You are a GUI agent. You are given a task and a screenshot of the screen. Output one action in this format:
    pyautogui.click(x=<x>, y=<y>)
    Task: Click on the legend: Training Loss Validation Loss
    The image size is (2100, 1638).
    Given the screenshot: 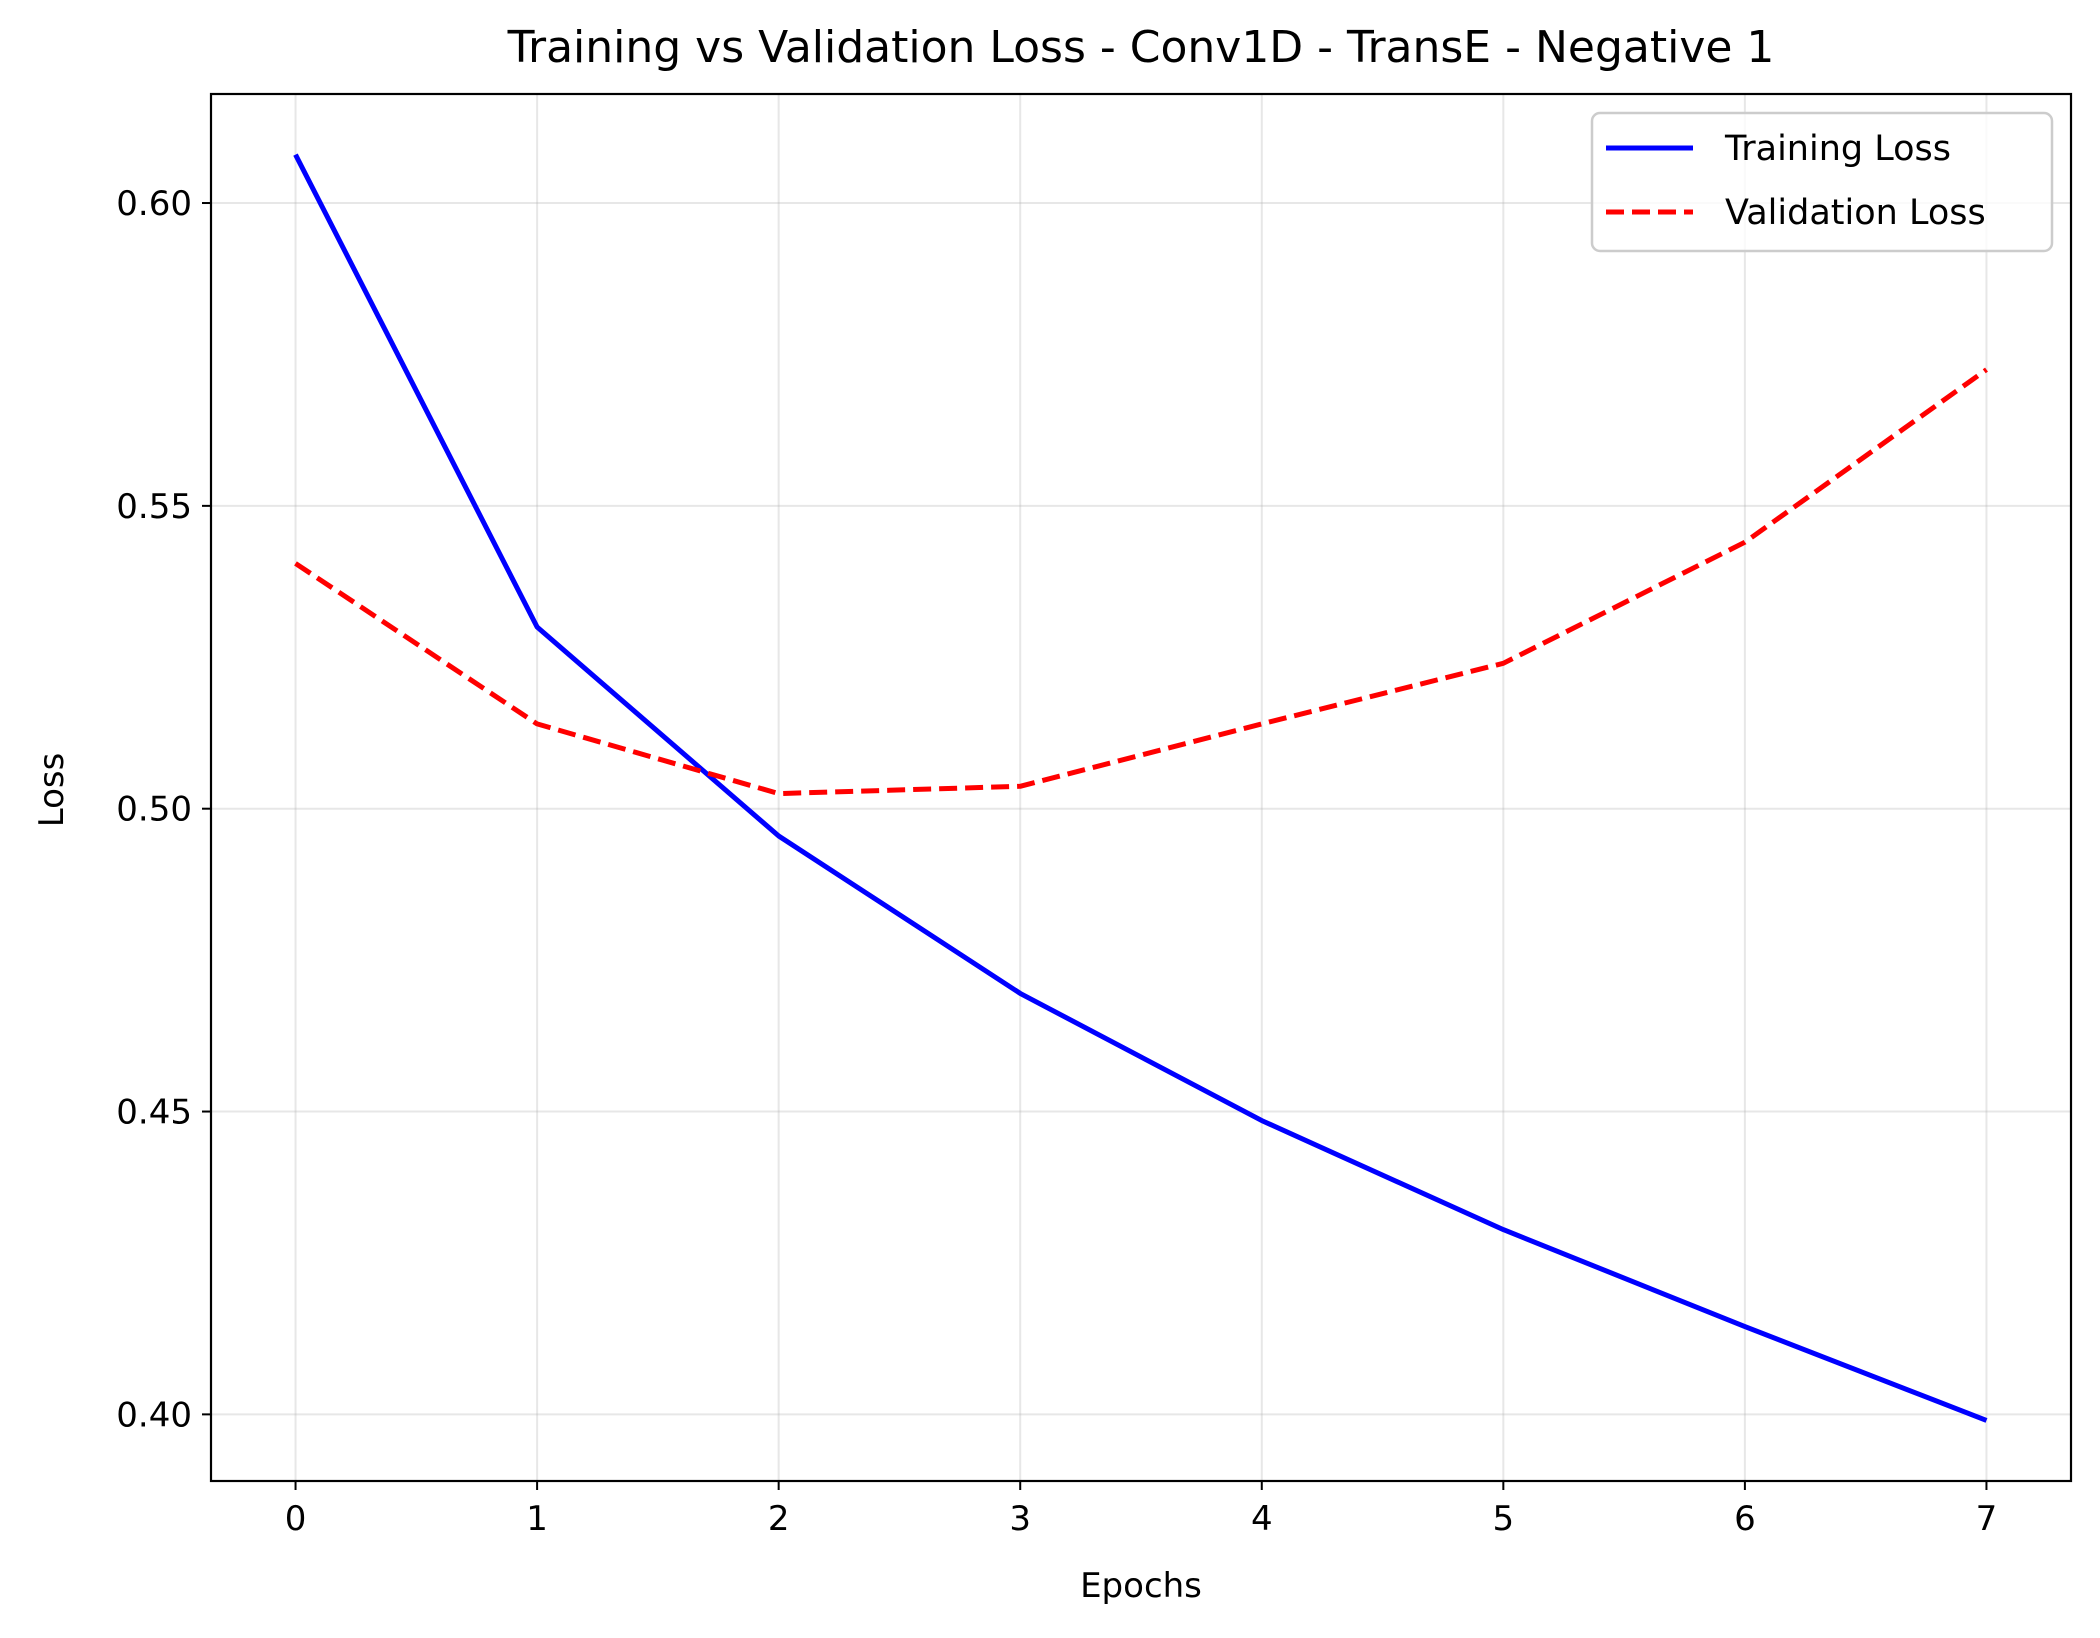 What is the action you would take?
    pyautogui.click(x=1822, y=182)
    